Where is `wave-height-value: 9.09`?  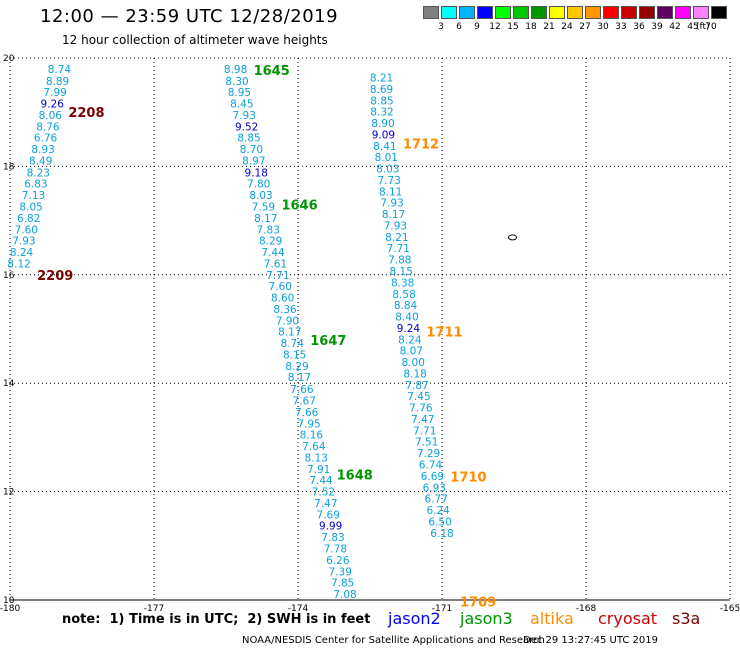
wave-height-value: 9.09 is located at coordinates (383, 135).